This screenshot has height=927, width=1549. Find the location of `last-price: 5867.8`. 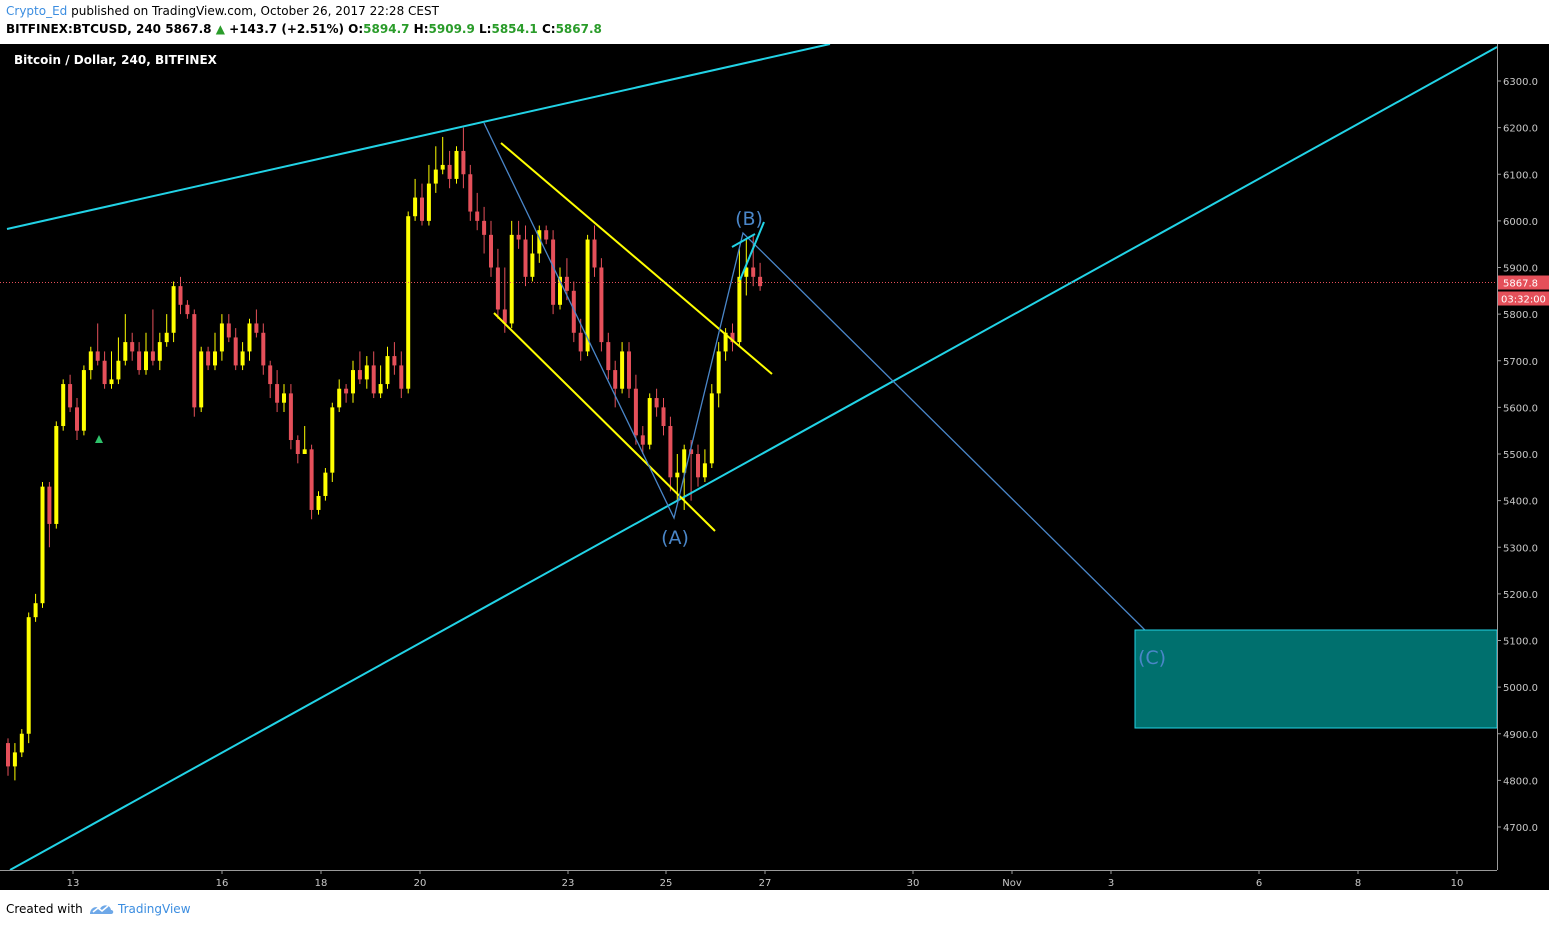

last-price: 5867.8 is located at coordinates (188, 29).